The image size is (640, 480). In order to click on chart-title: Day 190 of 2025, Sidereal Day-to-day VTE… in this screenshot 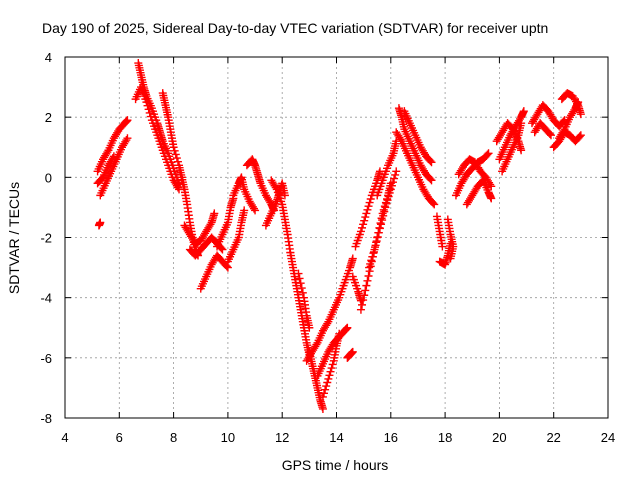, I will do `click(295, 28)`.